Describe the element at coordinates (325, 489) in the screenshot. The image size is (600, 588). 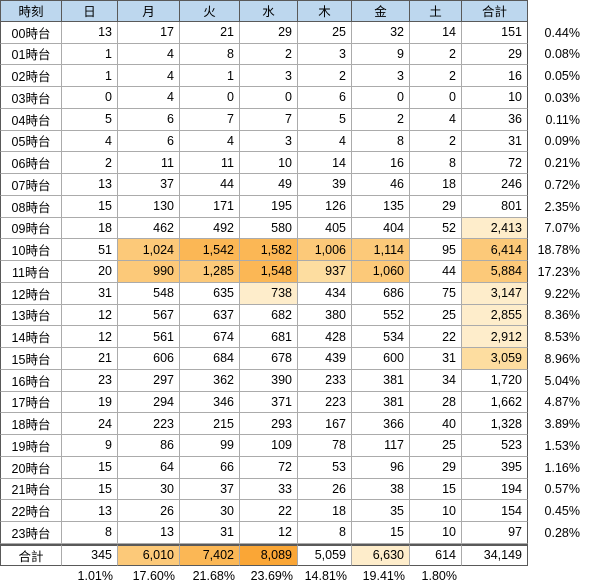
I see `value-cell: 26` at that location.